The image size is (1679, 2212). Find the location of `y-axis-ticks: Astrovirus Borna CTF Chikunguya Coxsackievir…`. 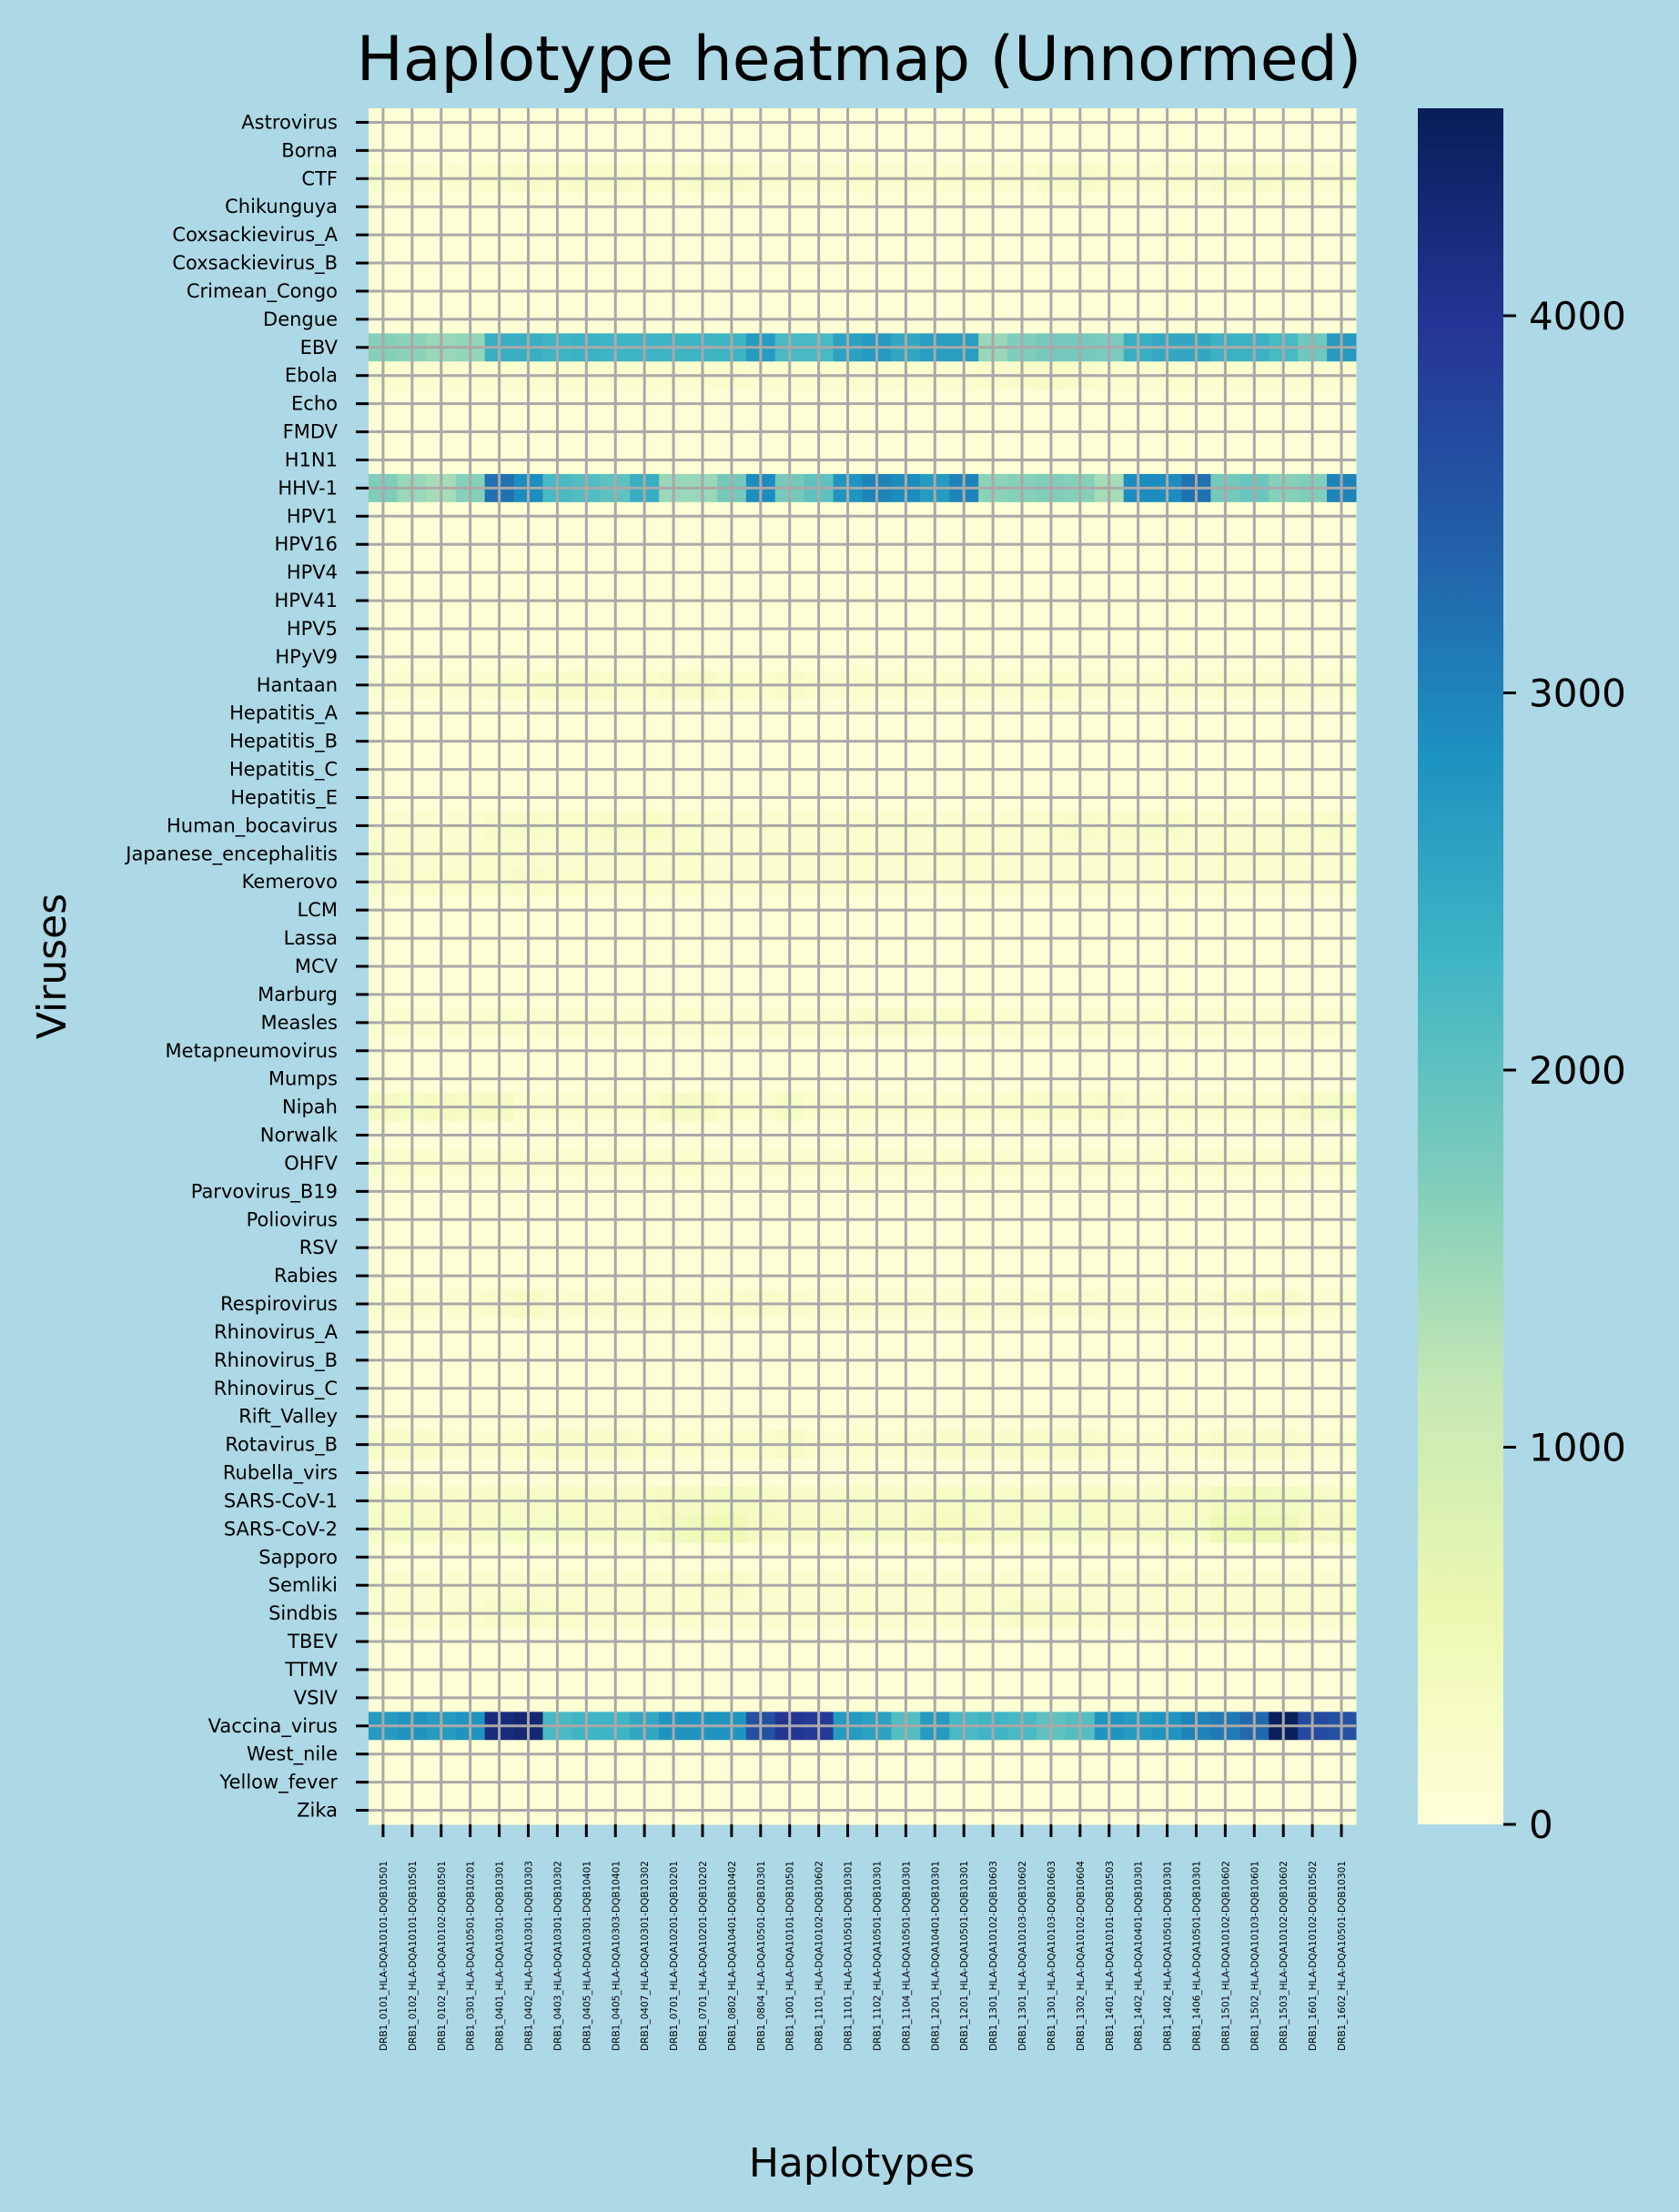

y-axis-ticks: Astrovirus Borna CTF Chikunguya Coxsackievir… is located at coordinates (247, 966).